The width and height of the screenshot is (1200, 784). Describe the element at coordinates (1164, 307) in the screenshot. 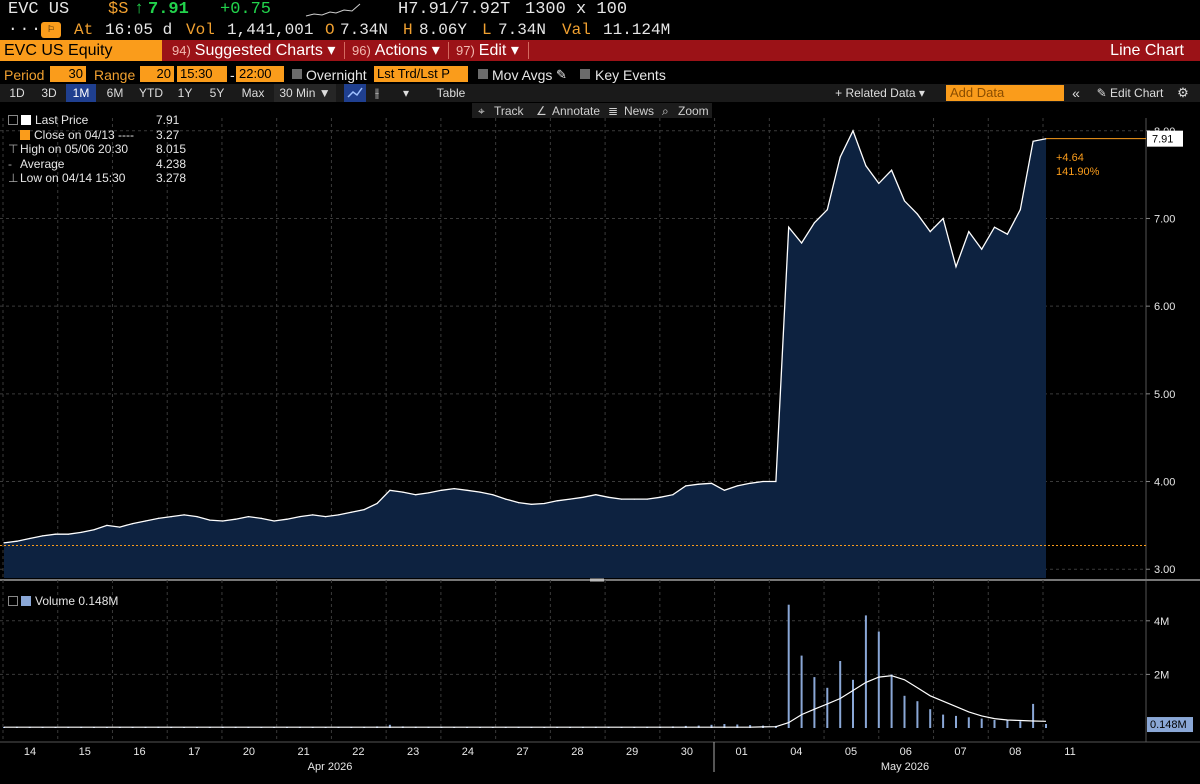

I see `y-tick-label: 6.00` at that location.